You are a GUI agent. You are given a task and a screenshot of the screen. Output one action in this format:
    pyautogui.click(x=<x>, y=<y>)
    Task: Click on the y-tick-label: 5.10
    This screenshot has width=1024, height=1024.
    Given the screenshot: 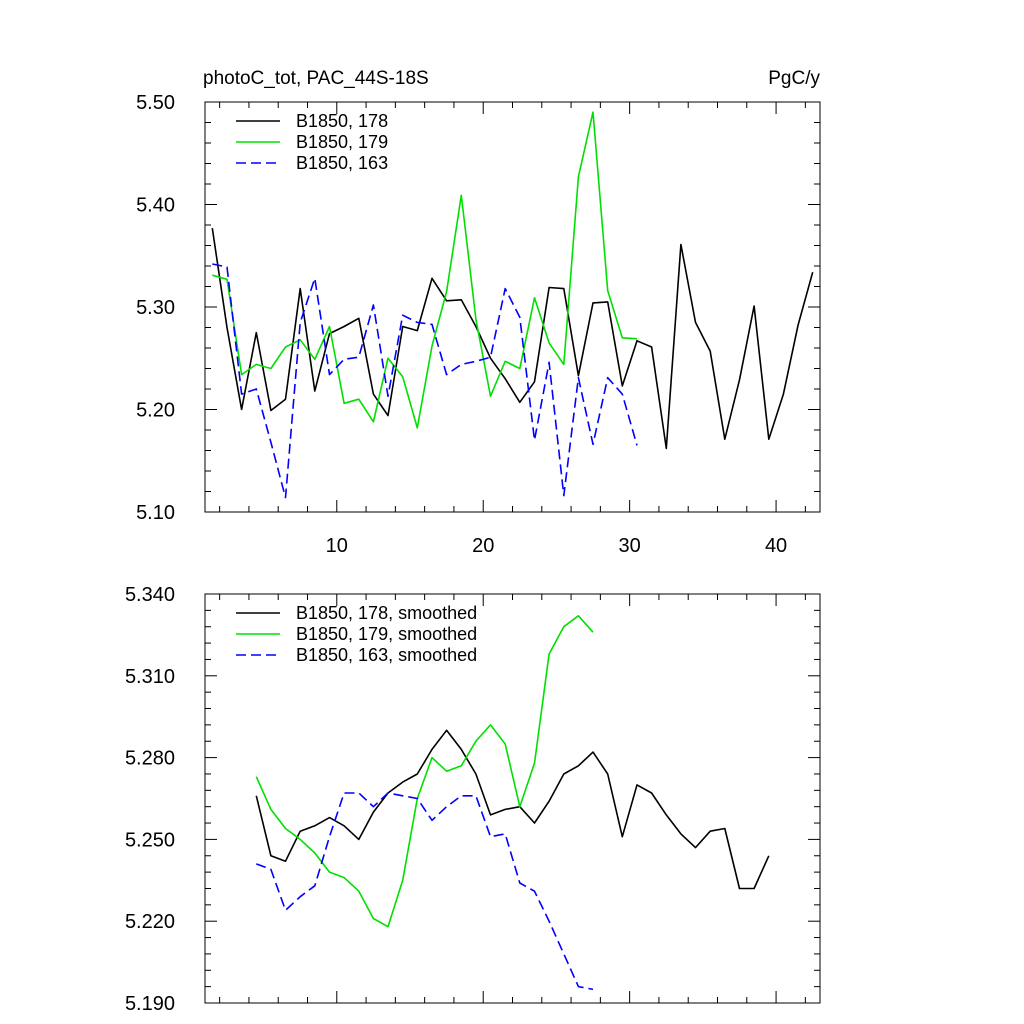 What is the action you would take?
    pyautogui.click(x=155, y=513)
    